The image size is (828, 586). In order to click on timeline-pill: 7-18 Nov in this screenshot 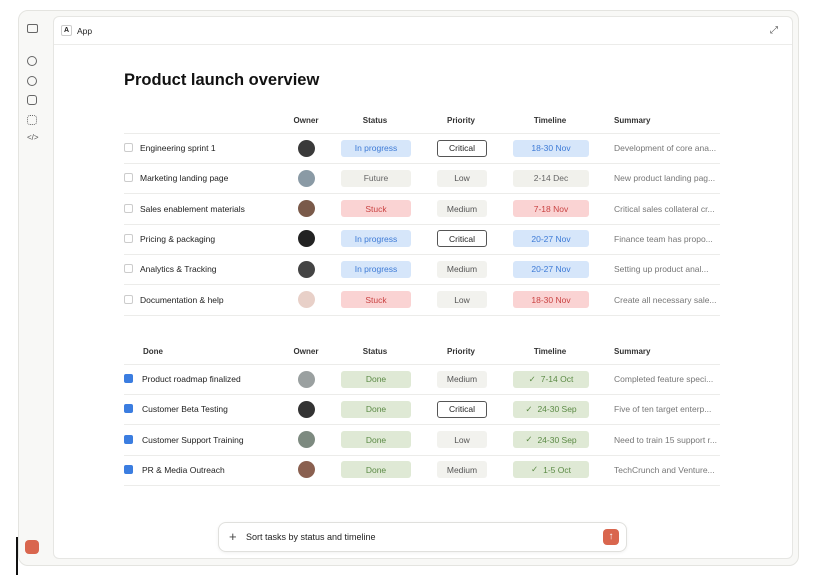, I will do `click(551, 209)`.